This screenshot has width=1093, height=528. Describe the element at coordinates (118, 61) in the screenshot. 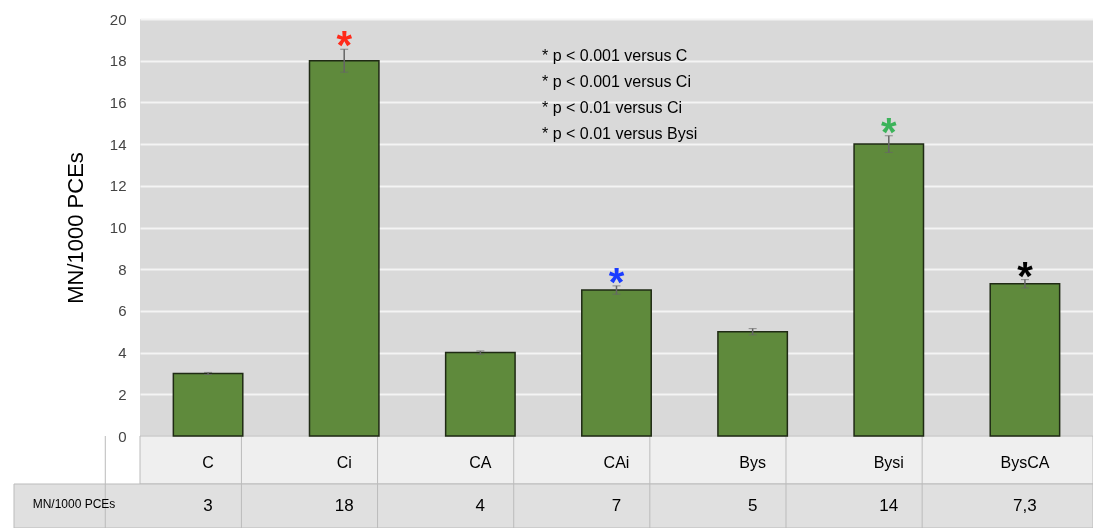

I see `y-tick-label: 18` at that location.